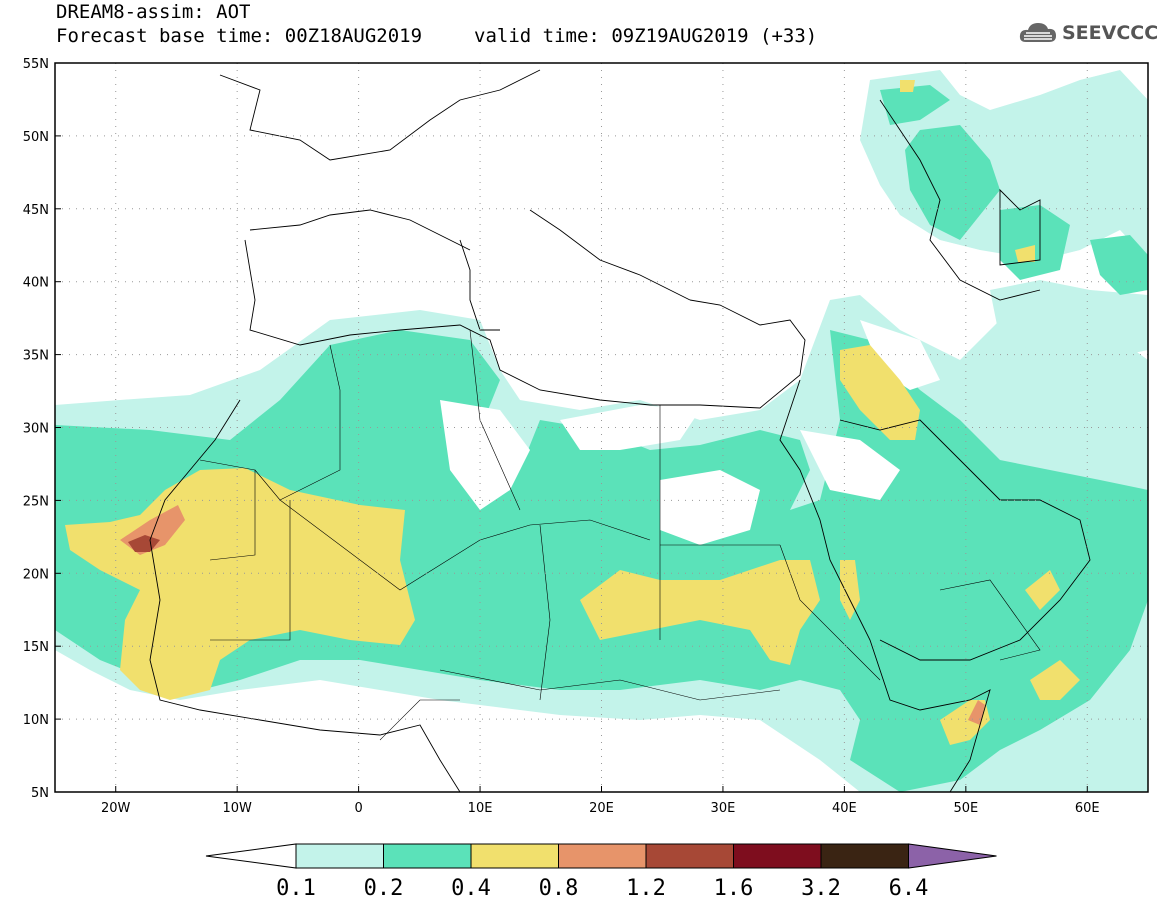 The width and height of the screenshot is (1165, 905). I want to click on colorbar-label: 0.4, so click(471, 888).